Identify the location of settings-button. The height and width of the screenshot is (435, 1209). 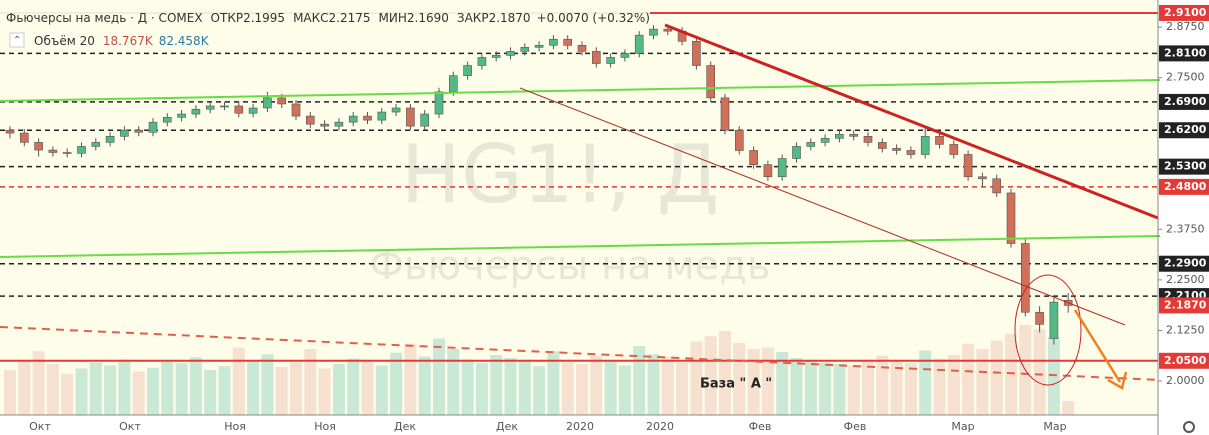
(1189, 427).